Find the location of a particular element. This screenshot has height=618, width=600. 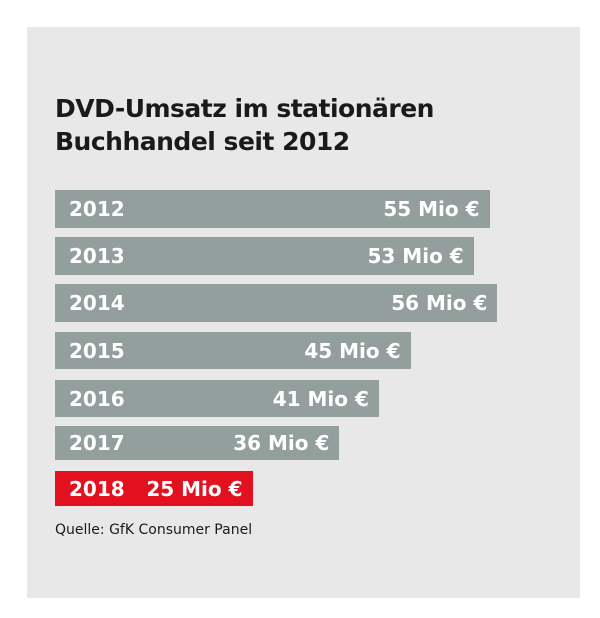

bar-2017: 2017 36 Mio € is located at coordinates (197, 443).